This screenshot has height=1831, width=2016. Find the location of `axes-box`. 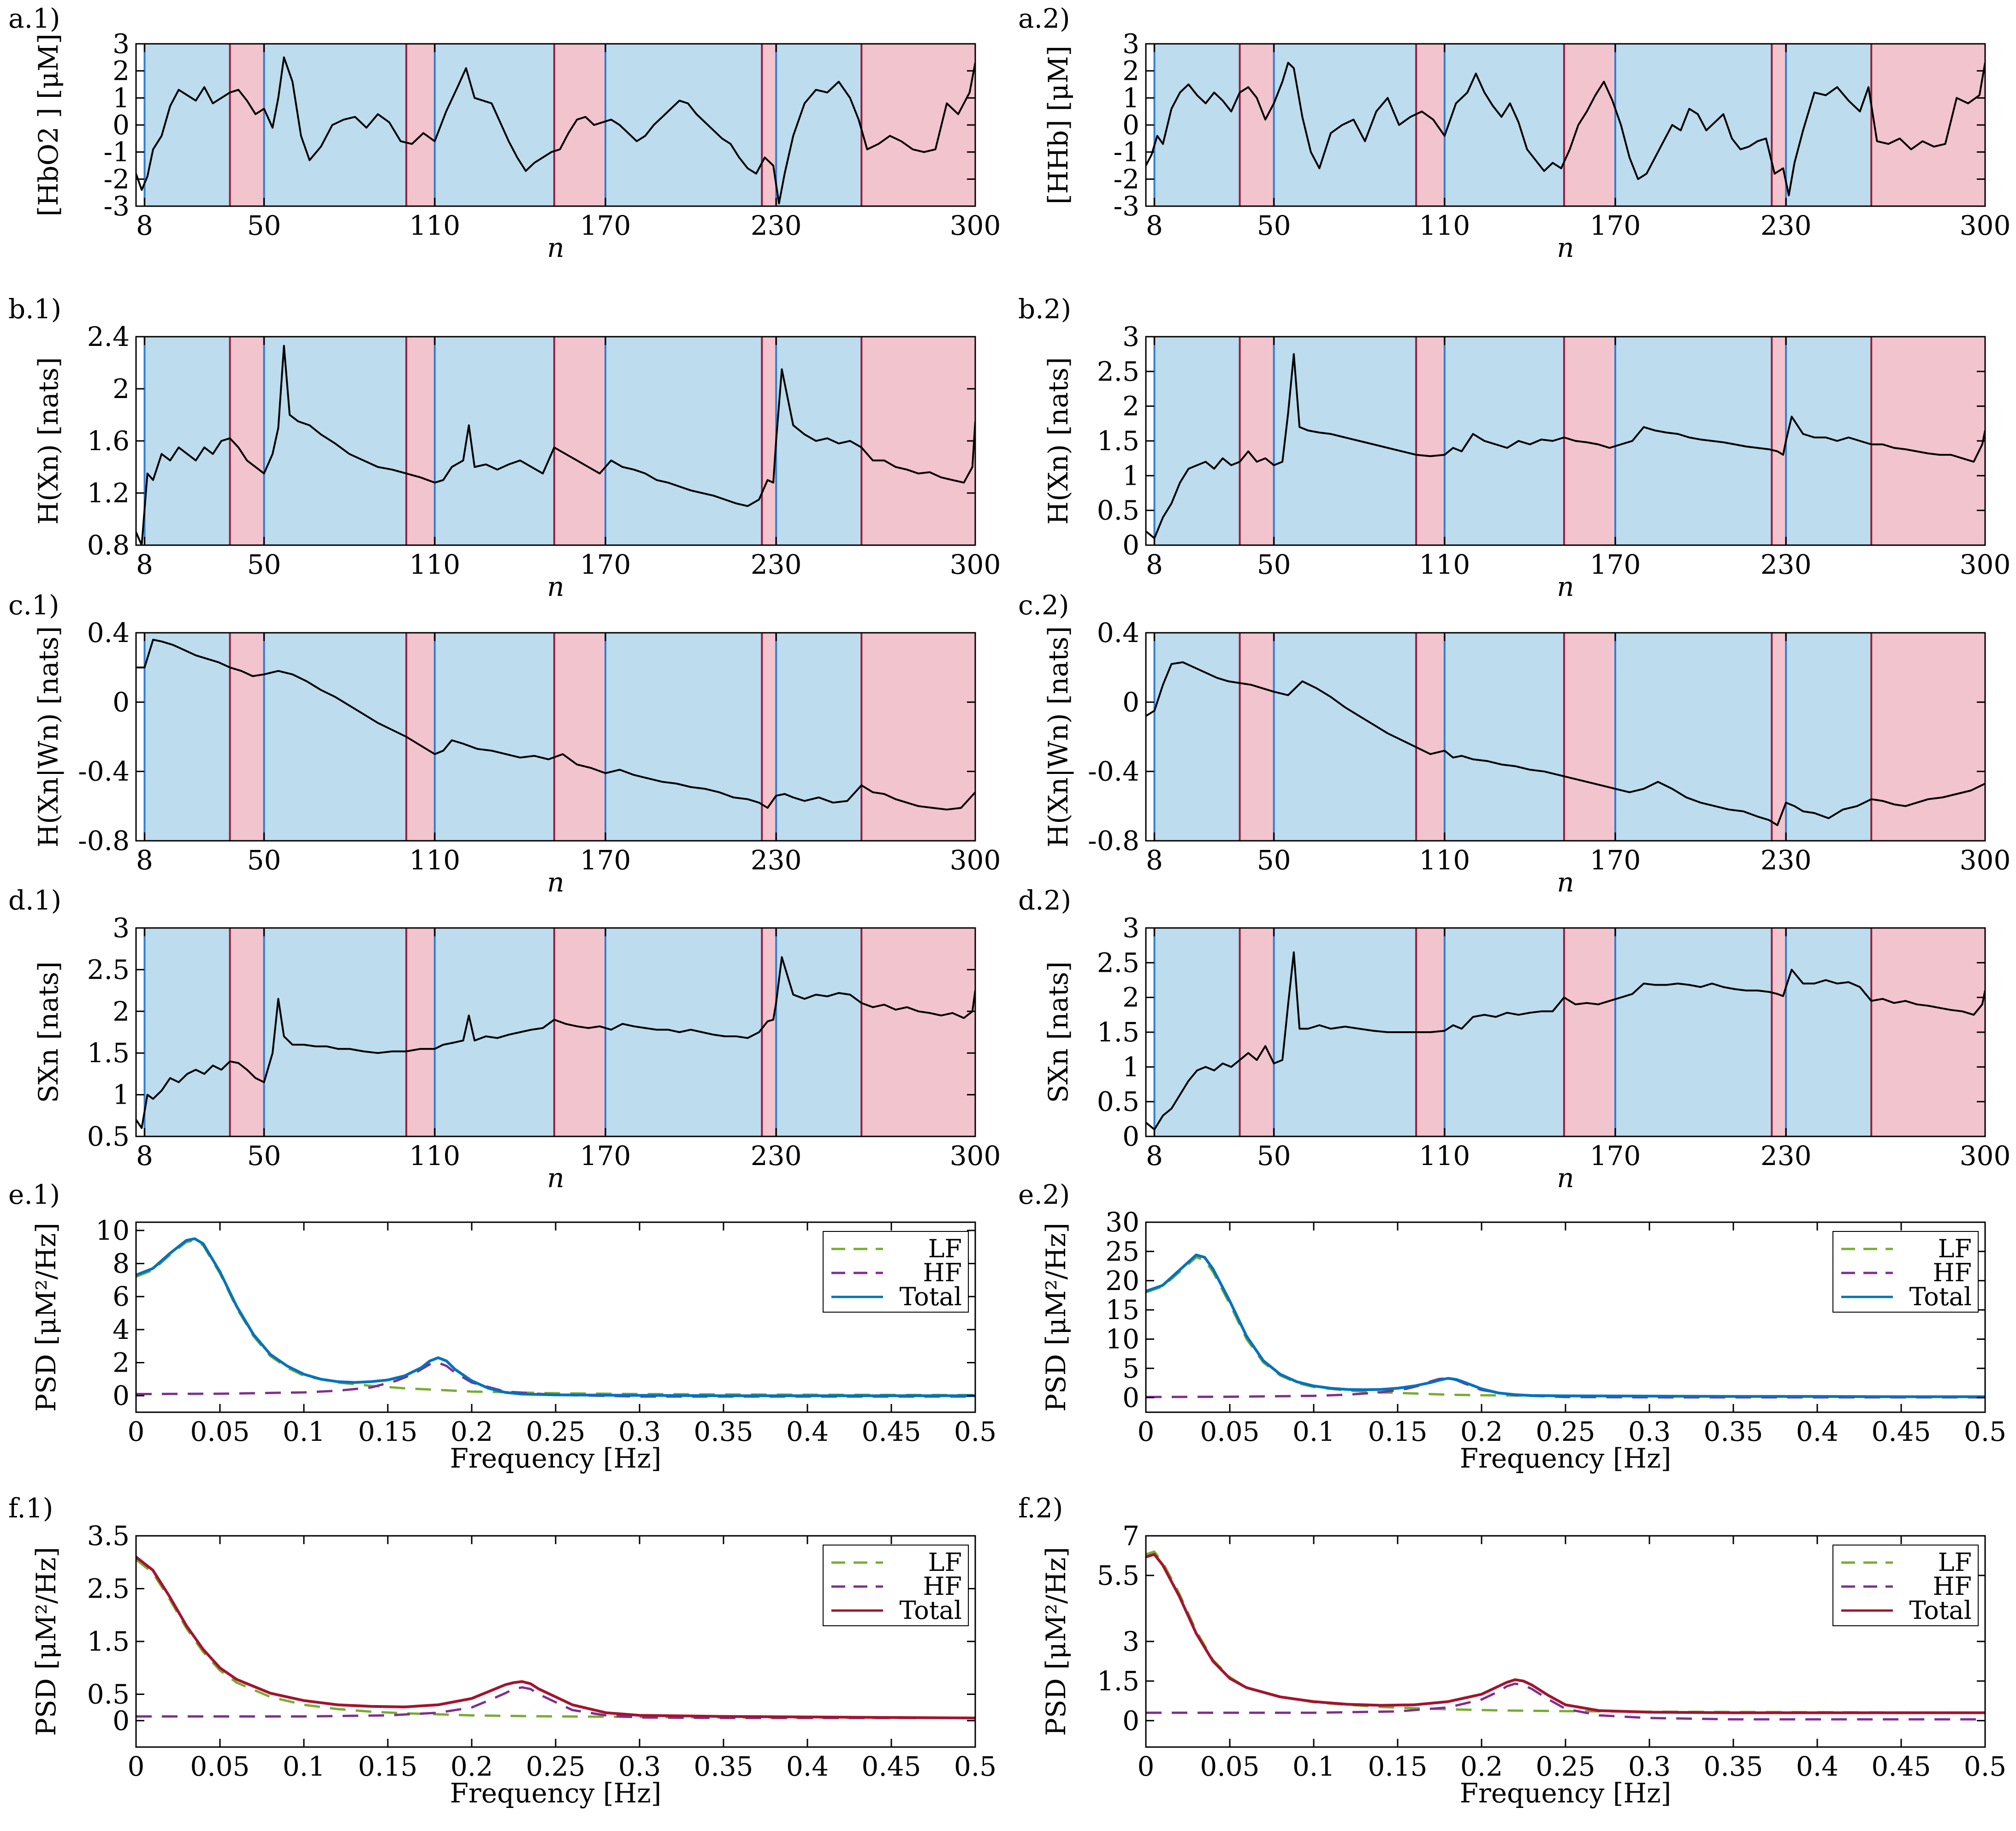

axes-box is located at coordinates (555, 737).